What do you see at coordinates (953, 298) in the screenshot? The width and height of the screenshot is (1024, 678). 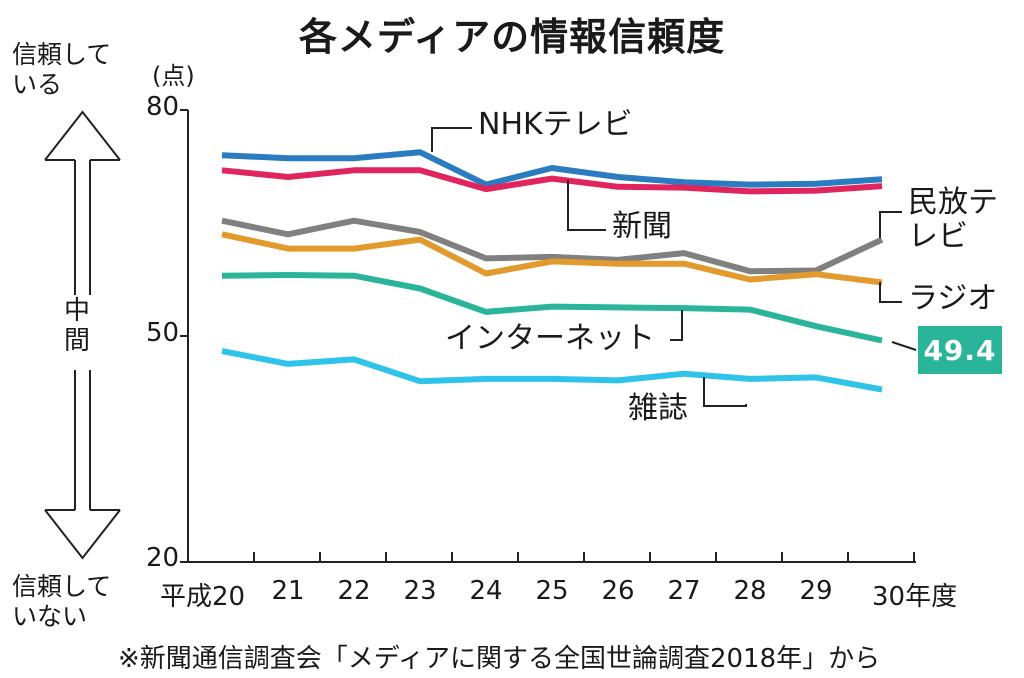 I see `series-label: ラジオ` at bounding box center [953, 298].